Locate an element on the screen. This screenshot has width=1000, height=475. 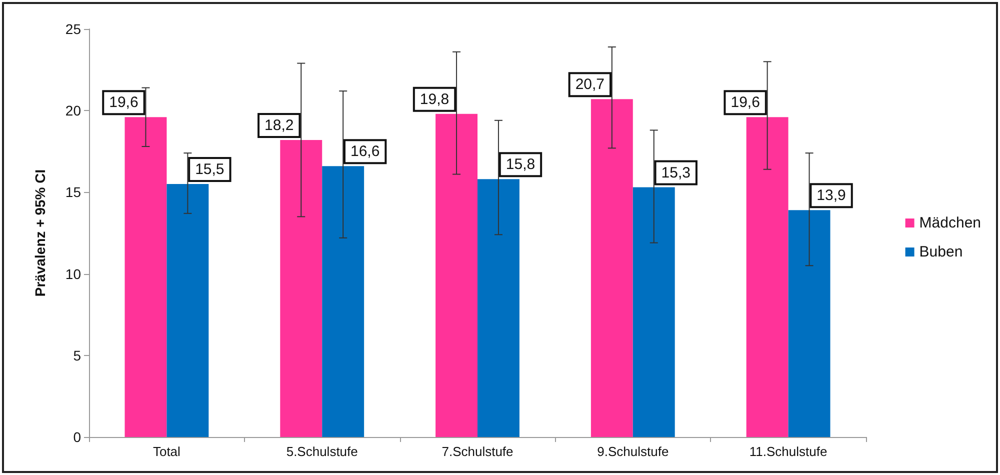
y-tick-label: 5 is located at coordinates (77, 355).